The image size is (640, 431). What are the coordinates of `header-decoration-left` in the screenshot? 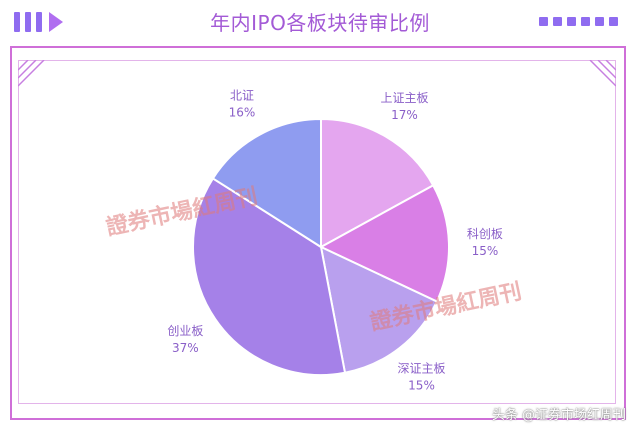 It's located at (38, 22).